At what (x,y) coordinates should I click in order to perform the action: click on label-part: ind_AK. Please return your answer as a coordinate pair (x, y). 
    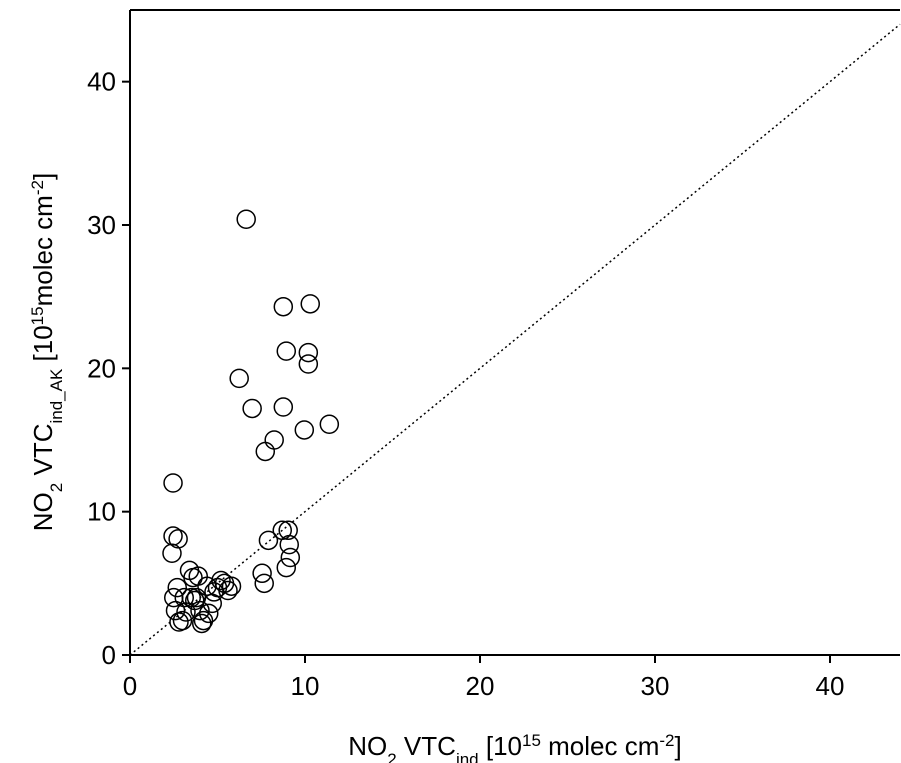
    Looking at the image, I should click on (56, 395).